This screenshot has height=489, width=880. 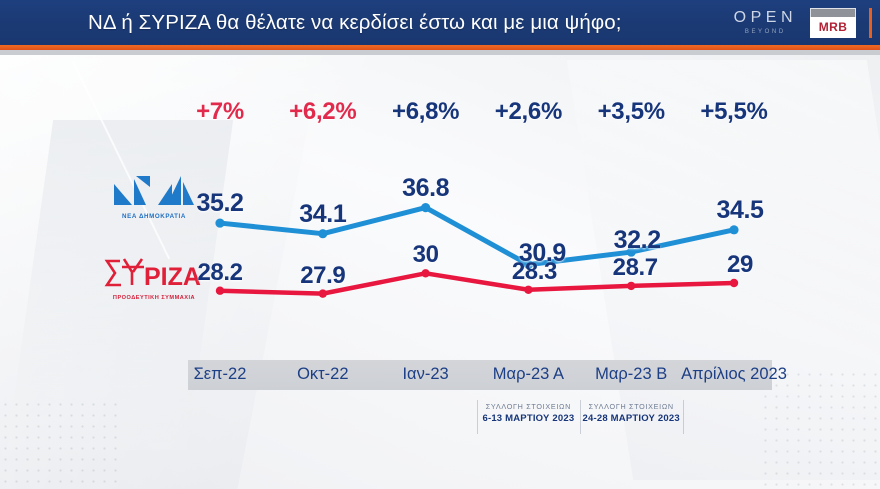 I want to click on syriza-party-logo: ΡΙΖΑ ΠΡΟΟΔΕΥΤΙΚΗ ΣΥΜΜΑΧΙΑ, so click(x=154, y=279).